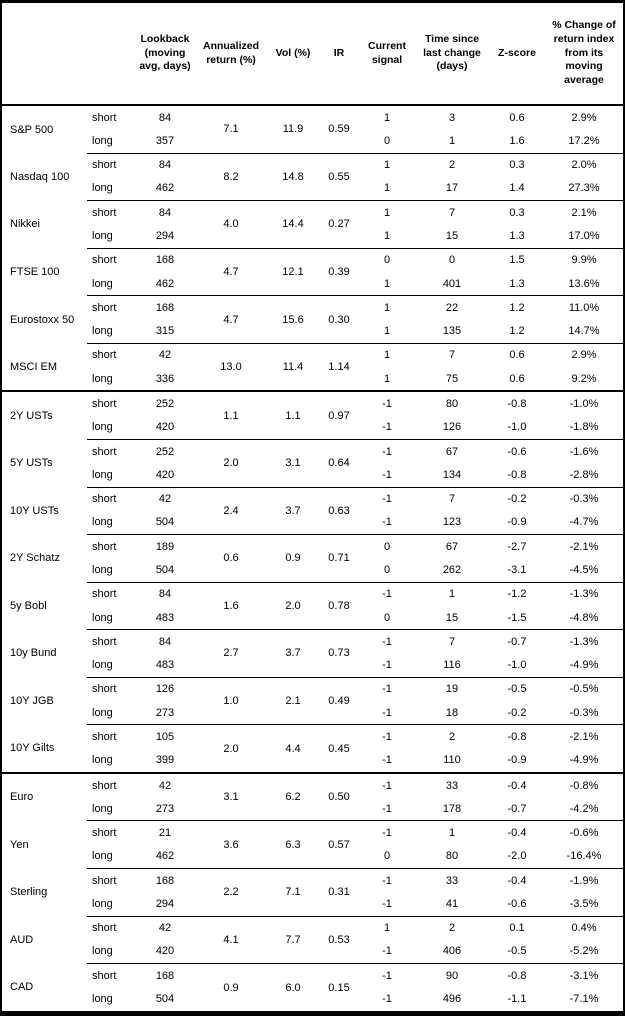 Image resolution: width=625 pixels, height=1016 pixels. What do you see at coordinates (584, 689) in the screenshot?
I see `pct-change-cell: -0.5%` at bounding box center [584, 689].